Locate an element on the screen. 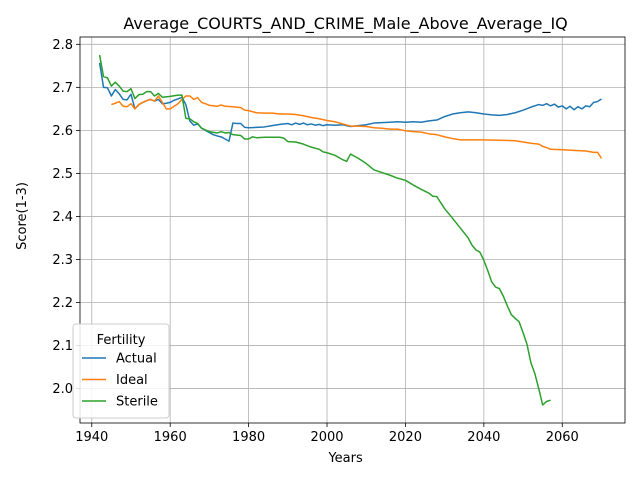  legend-entries: Actual Ideal Sterile is located at coordinates (120, 381).